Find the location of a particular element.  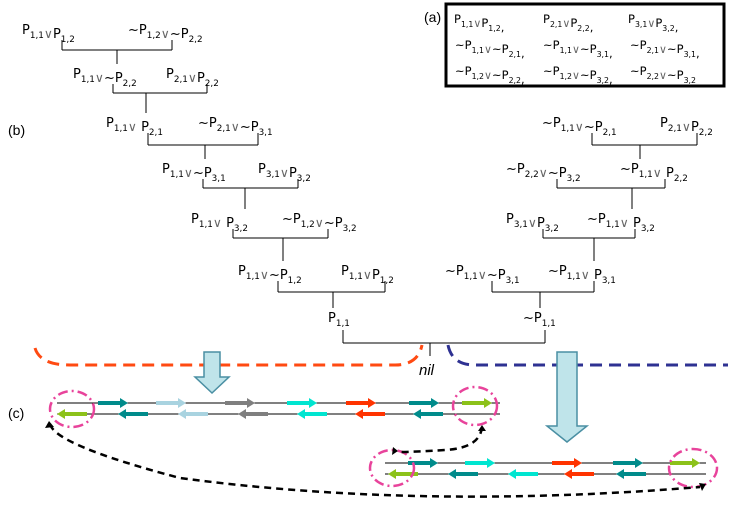

right-tree-level-3-left-clause: ~P1,1∨~P3,1 is located at coordinates (482, 275).